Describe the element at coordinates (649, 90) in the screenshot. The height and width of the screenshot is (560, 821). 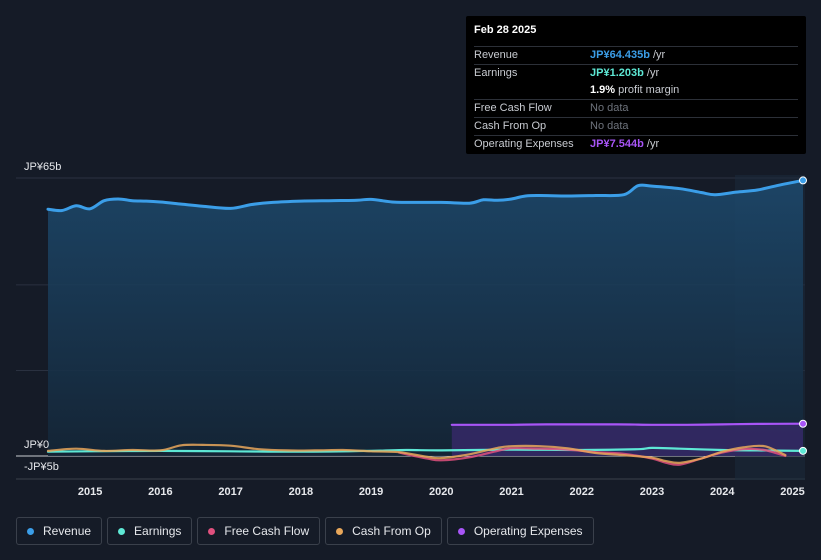
I see `unit: profit margin` at that location.